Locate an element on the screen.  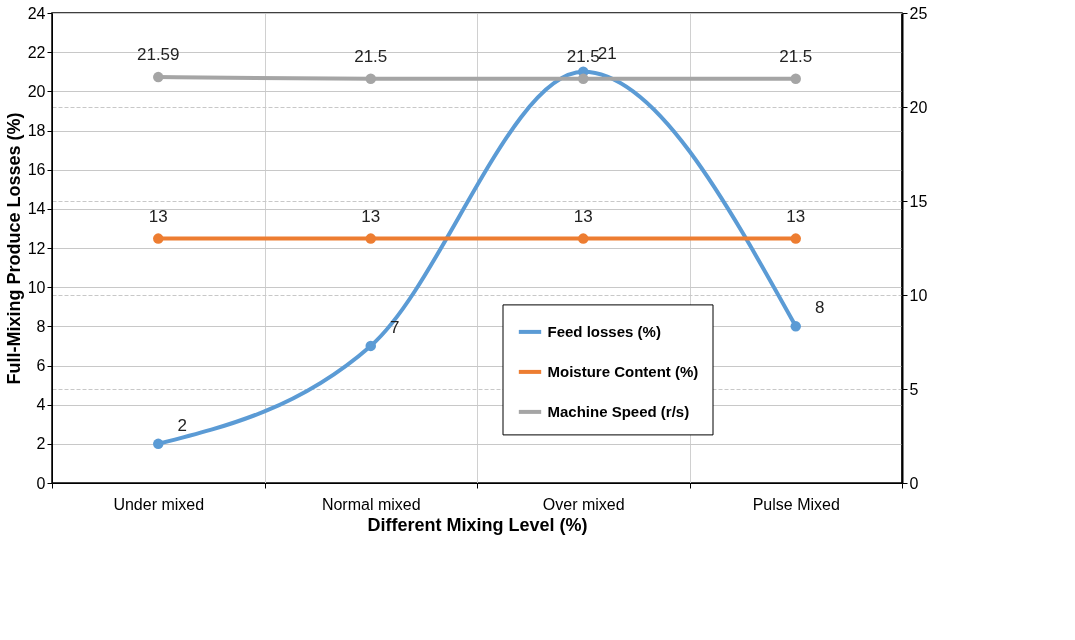
y-tick-label: 6 is located at coordinates (41, 365).